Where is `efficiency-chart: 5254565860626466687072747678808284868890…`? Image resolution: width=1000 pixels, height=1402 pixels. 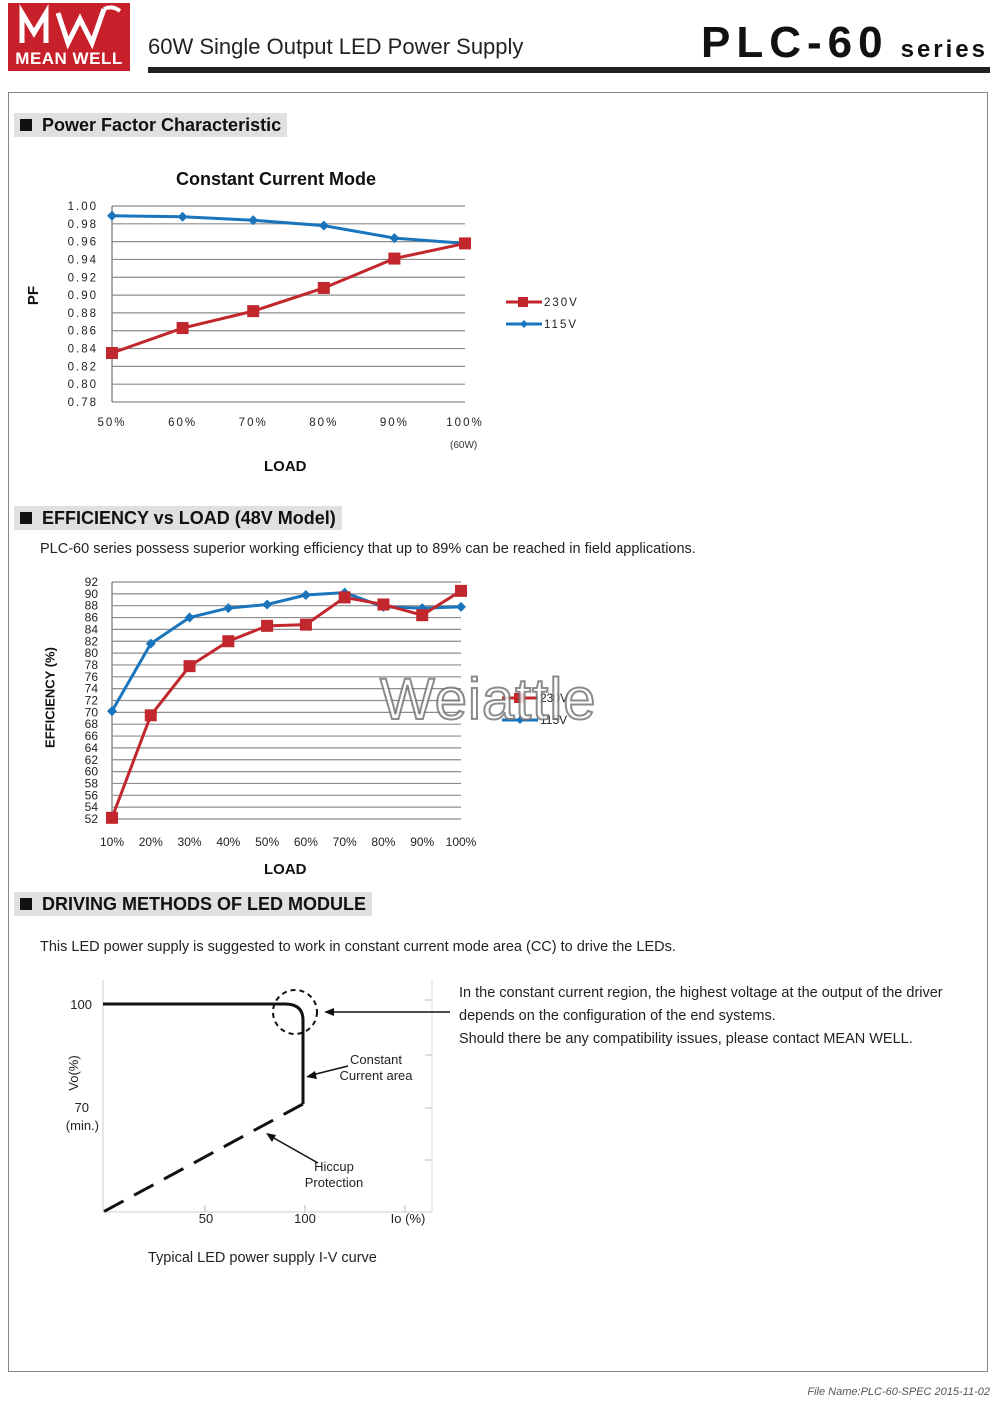 efficiency-chart: 5254565860626466687072747678808284868890… is located at coordinates (326, 712).